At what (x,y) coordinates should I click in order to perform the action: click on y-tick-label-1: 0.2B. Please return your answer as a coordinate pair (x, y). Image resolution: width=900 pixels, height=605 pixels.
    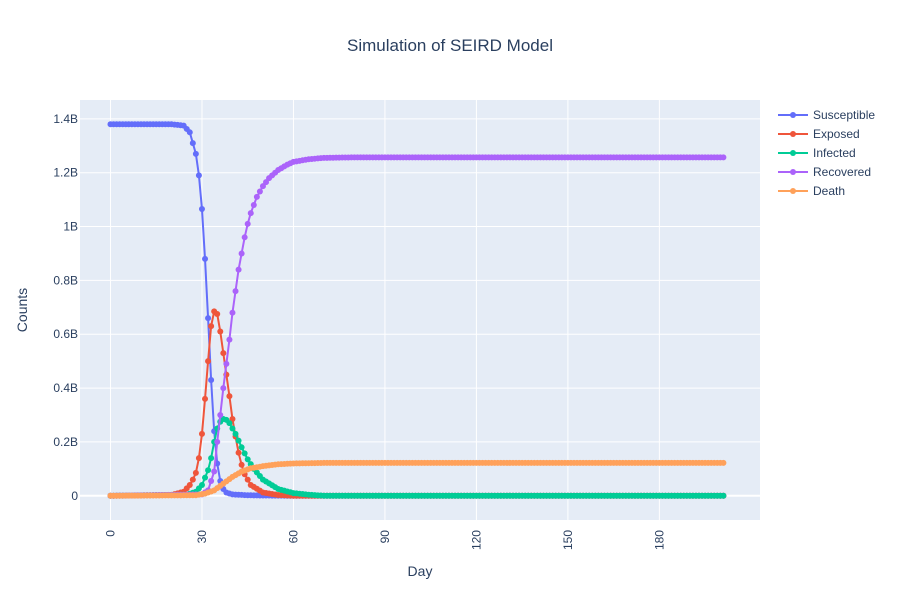
    Looking at the image, I should click on (65, 442).